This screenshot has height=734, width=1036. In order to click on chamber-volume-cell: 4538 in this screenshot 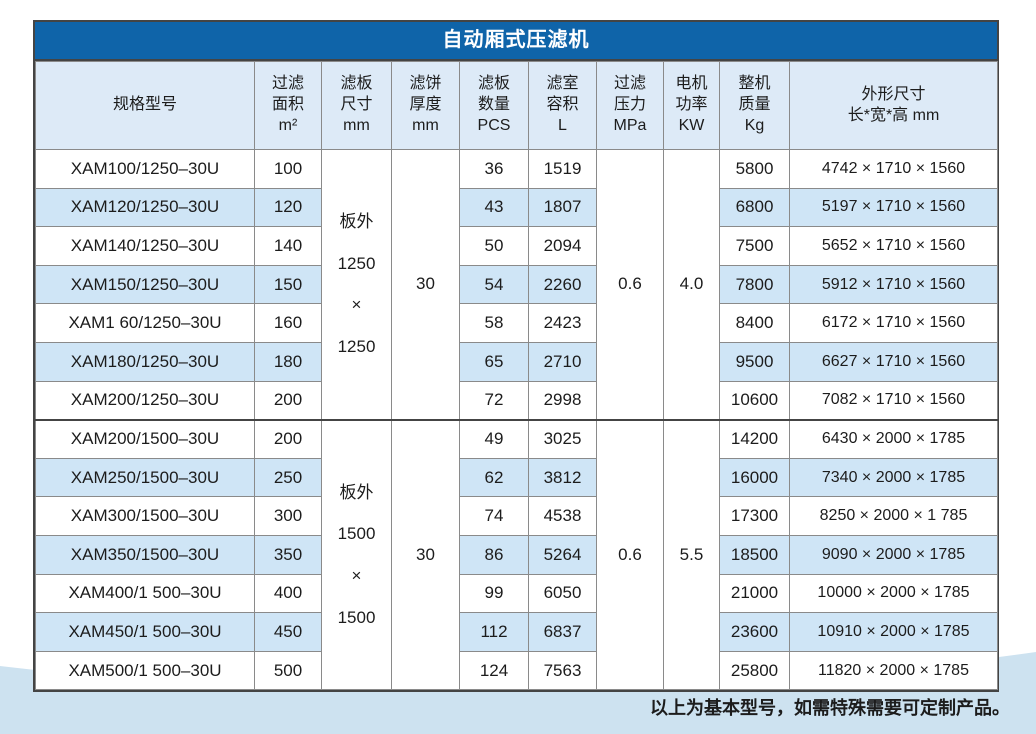, I will do `click(562, 516)`.